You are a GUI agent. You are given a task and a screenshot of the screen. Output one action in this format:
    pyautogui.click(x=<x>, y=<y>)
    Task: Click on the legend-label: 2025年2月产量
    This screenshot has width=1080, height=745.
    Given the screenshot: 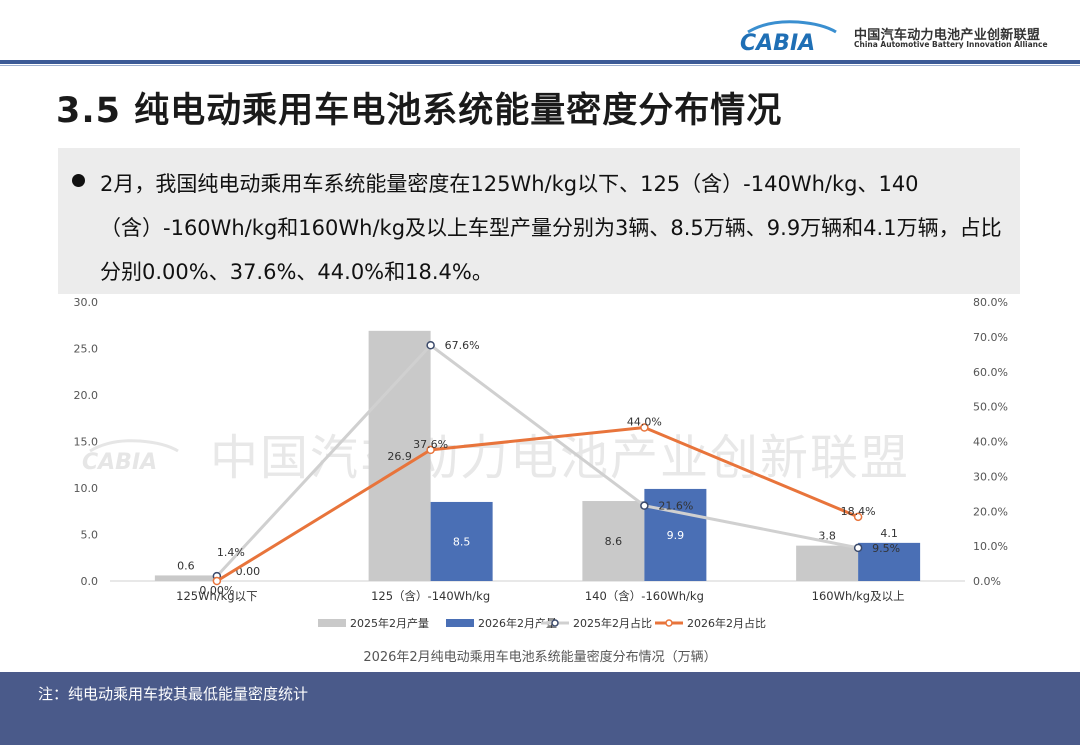 What is the action you would take?
    pyautogui.click(x=389, y=623)
    